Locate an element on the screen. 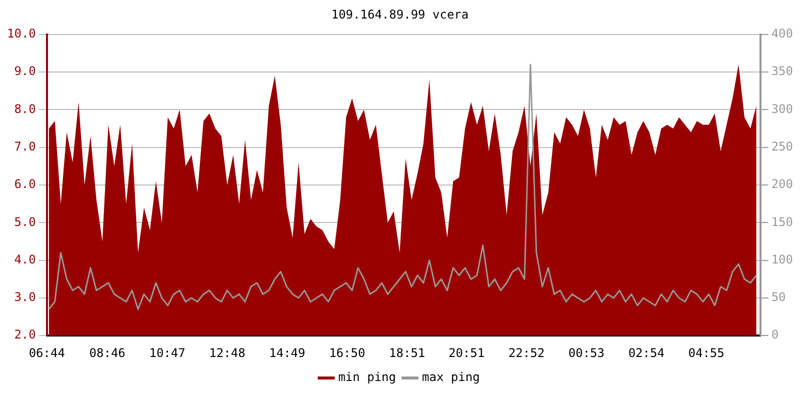 Image resolution: width=800 pixels, height=400 pixels. y-tick-label: 6.0 is located at coordinates (25, 184).